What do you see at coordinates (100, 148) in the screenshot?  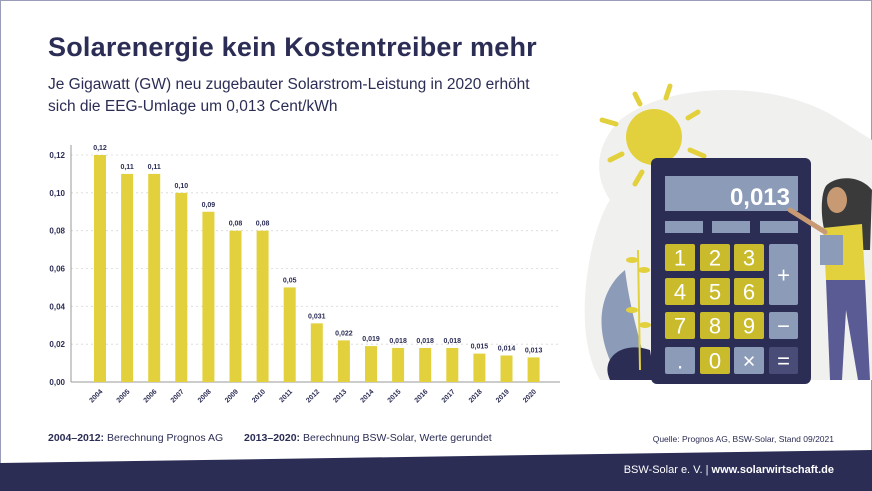 I see `data-label: 0,12` at bounding box center [100, 148].